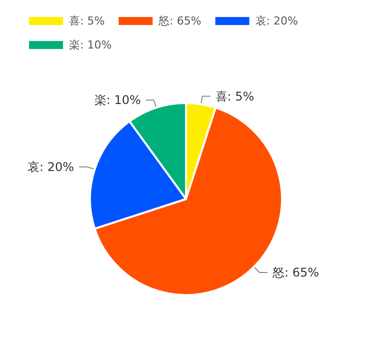 The height and width of the screenshot is (346, 371). What do you see at coordinates (87, 21) in the screenshot?
I see `legend-label: 喜: 5%` at bounding box center [87, 21].